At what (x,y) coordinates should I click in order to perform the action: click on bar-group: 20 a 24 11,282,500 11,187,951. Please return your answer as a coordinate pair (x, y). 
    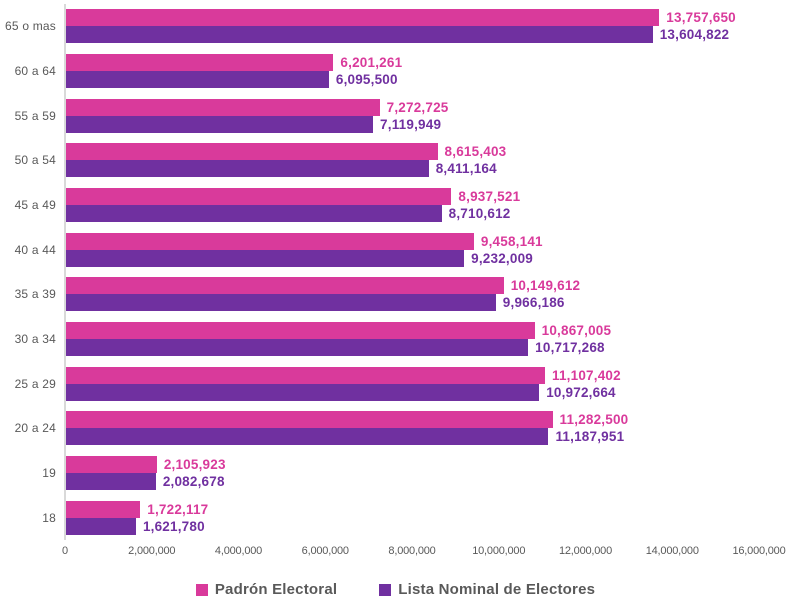
    Looking at the image, I should click on (395, 428).